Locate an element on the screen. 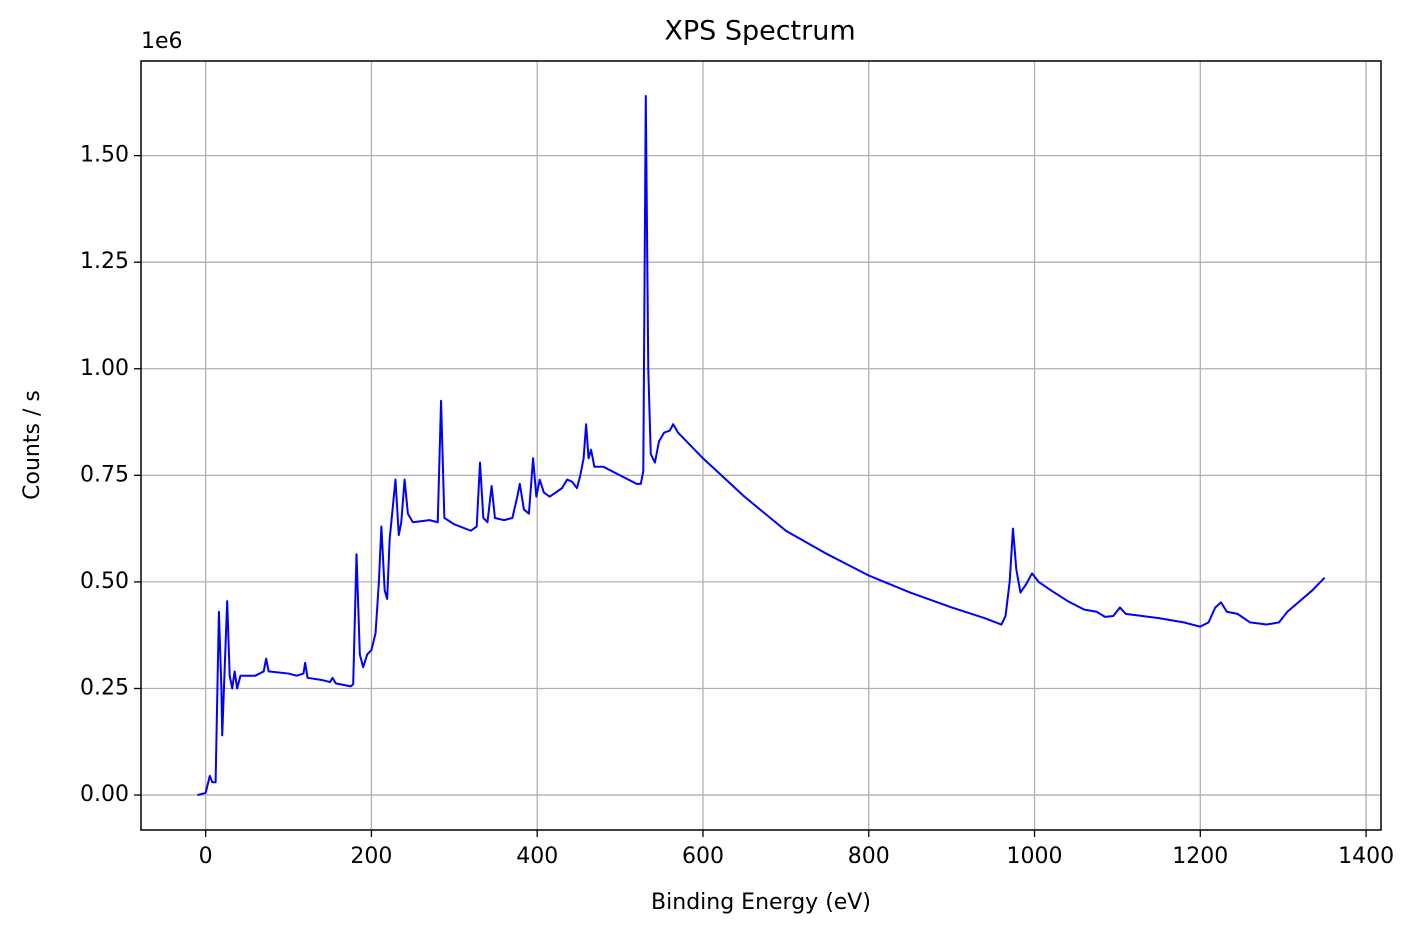 The height and width of the screenshot is (934, 1418). x-tick-label: 400 is located at coordinates (537, 856).